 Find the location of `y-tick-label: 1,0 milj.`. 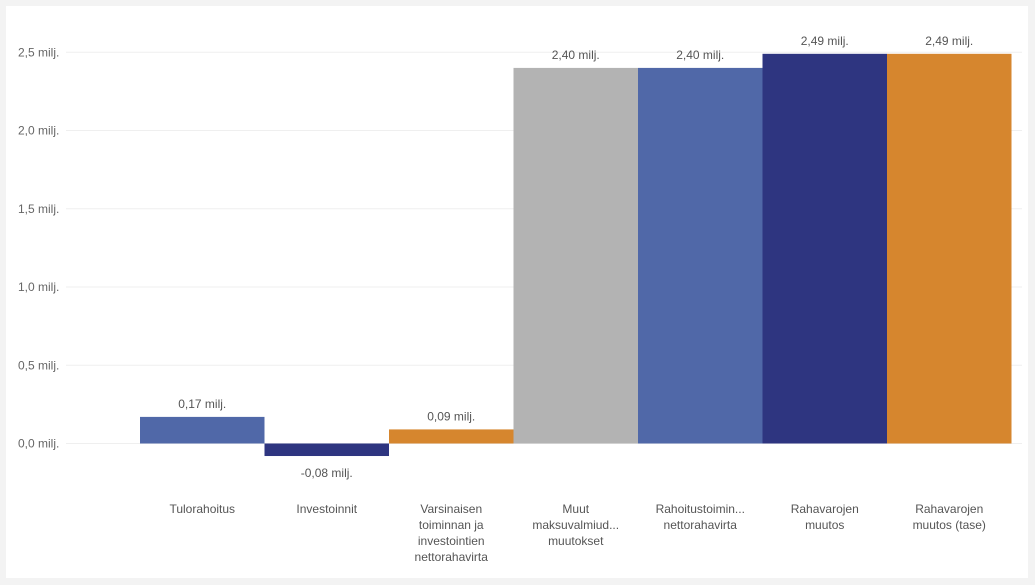

y-tick-label: 1,0 milj. is located at coordinates (38, 287).